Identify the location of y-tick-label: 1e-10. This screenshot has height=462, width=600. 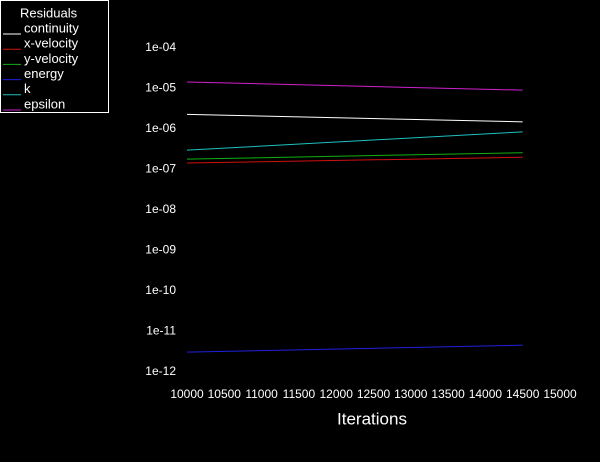
(160, 290).